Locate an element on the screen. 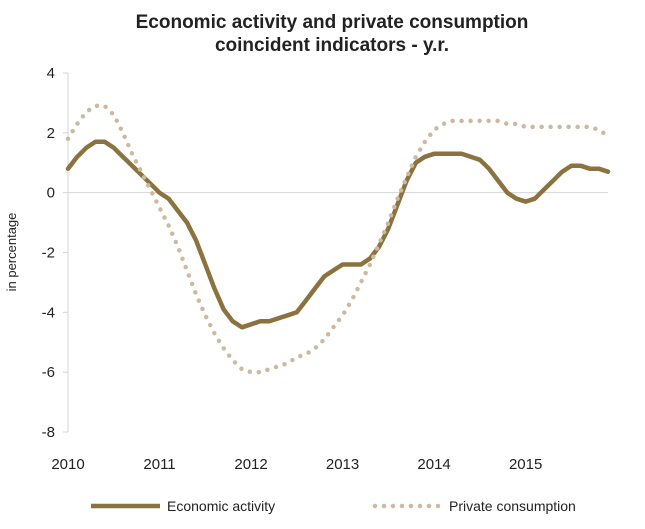 This screenshot has height=529, width=645. y-axis-label: in percentage is located at coordinates (11, 252).